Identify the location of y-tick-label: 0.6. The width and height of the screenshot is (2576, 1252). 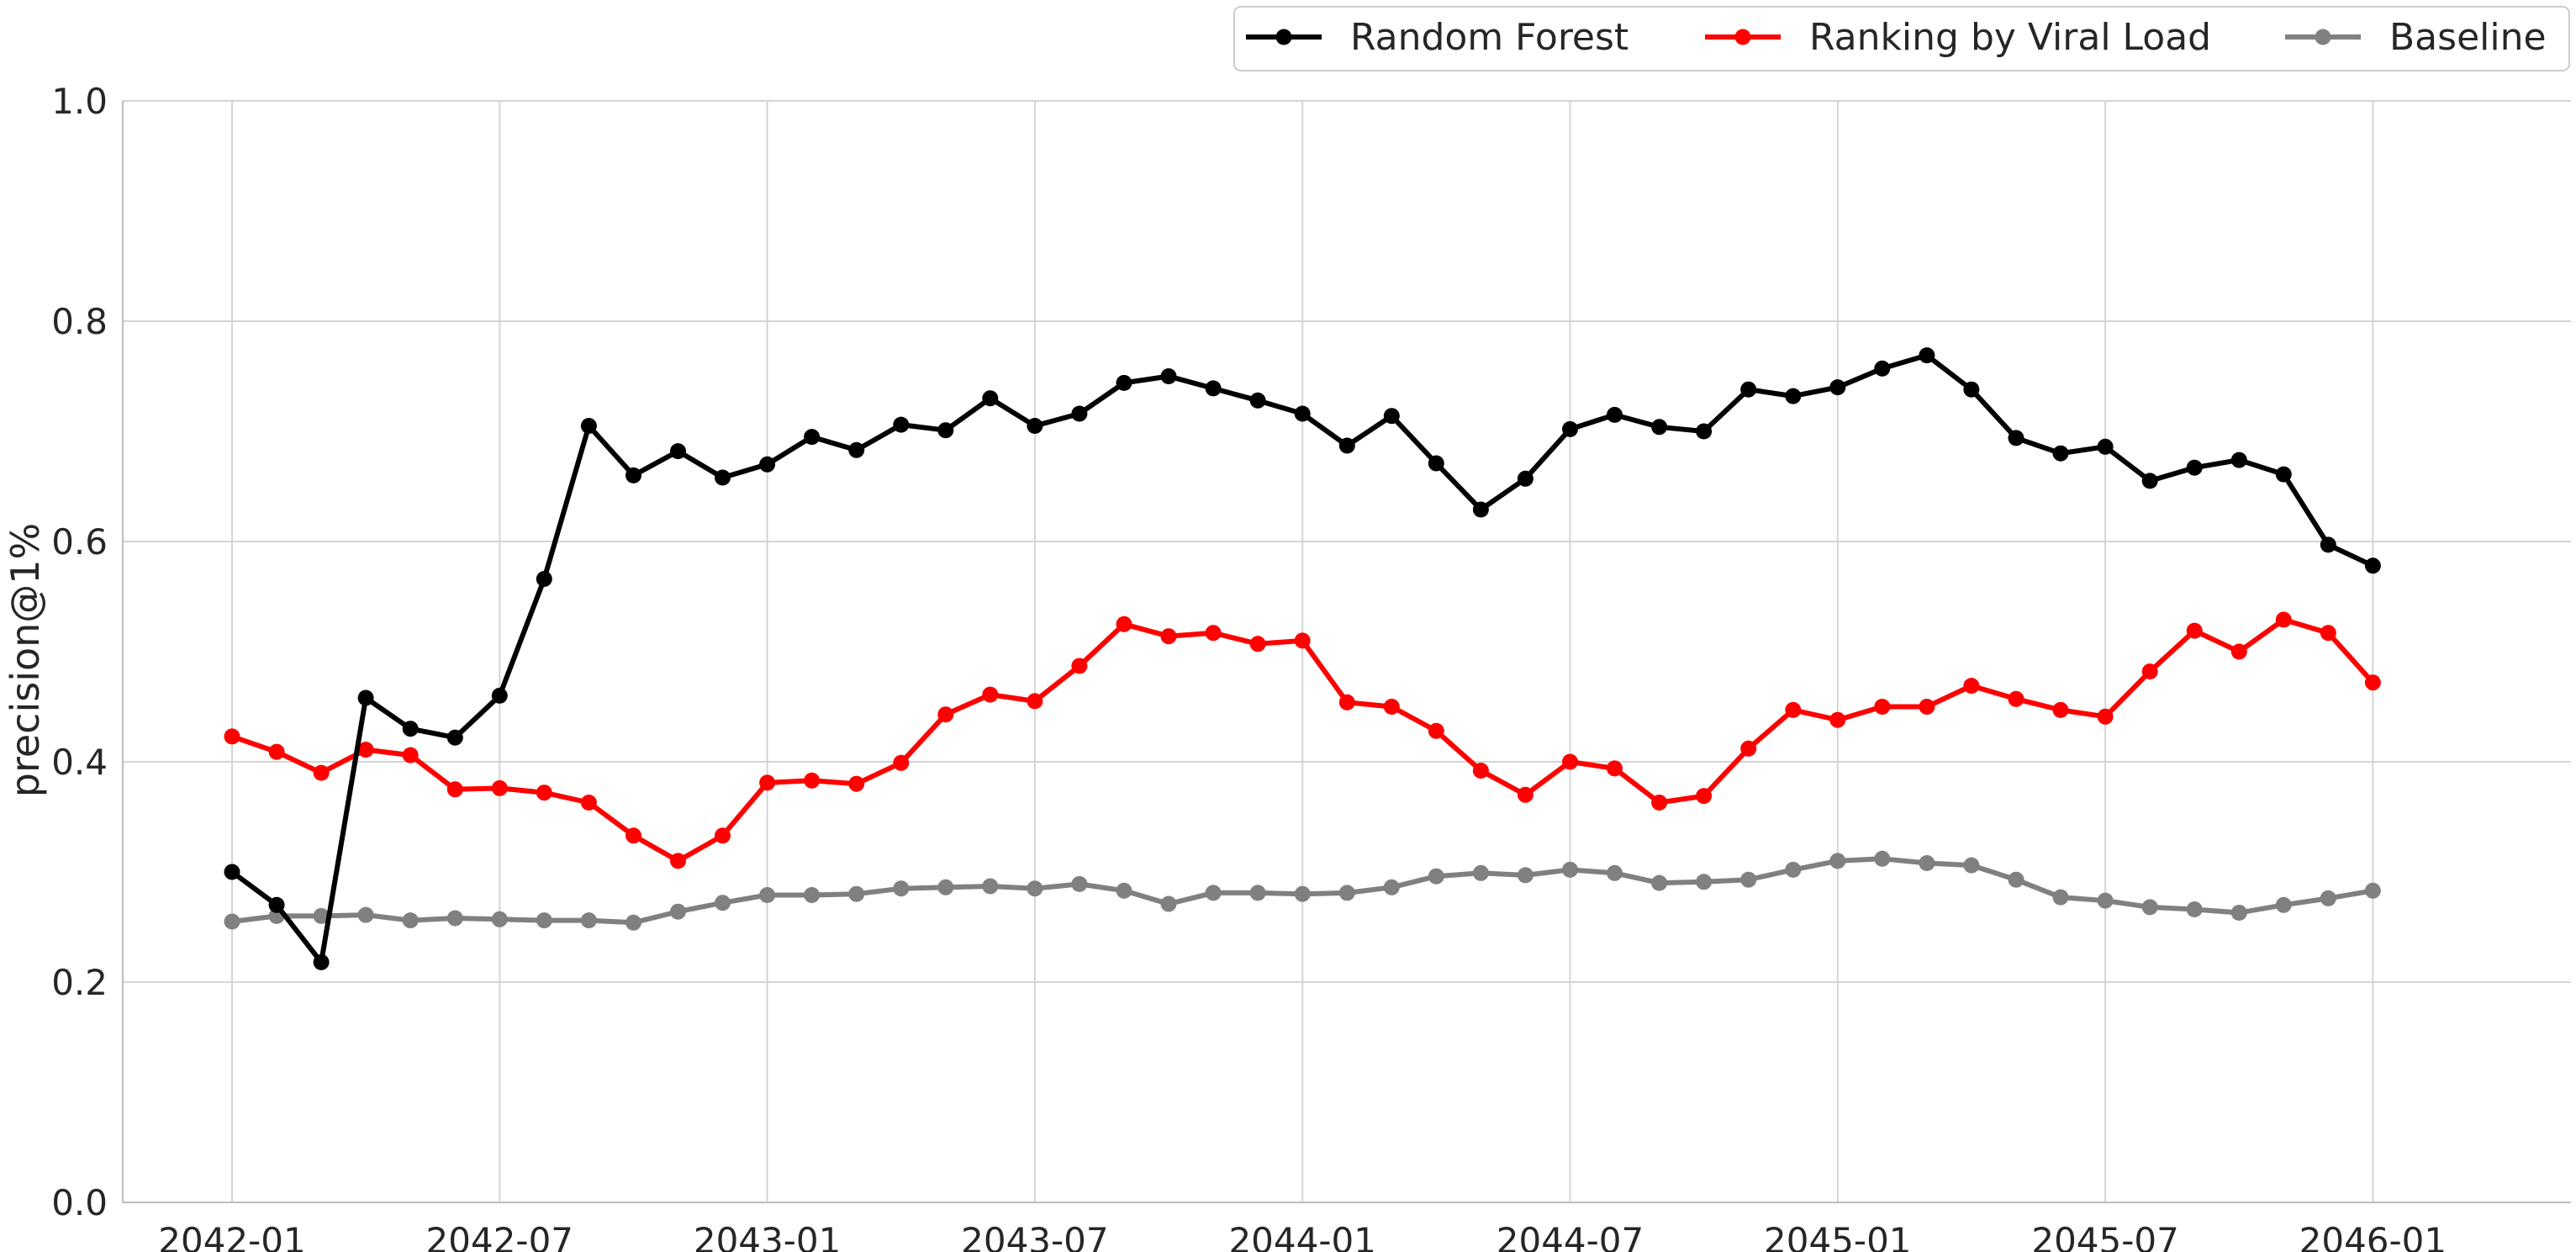
(80, 542).